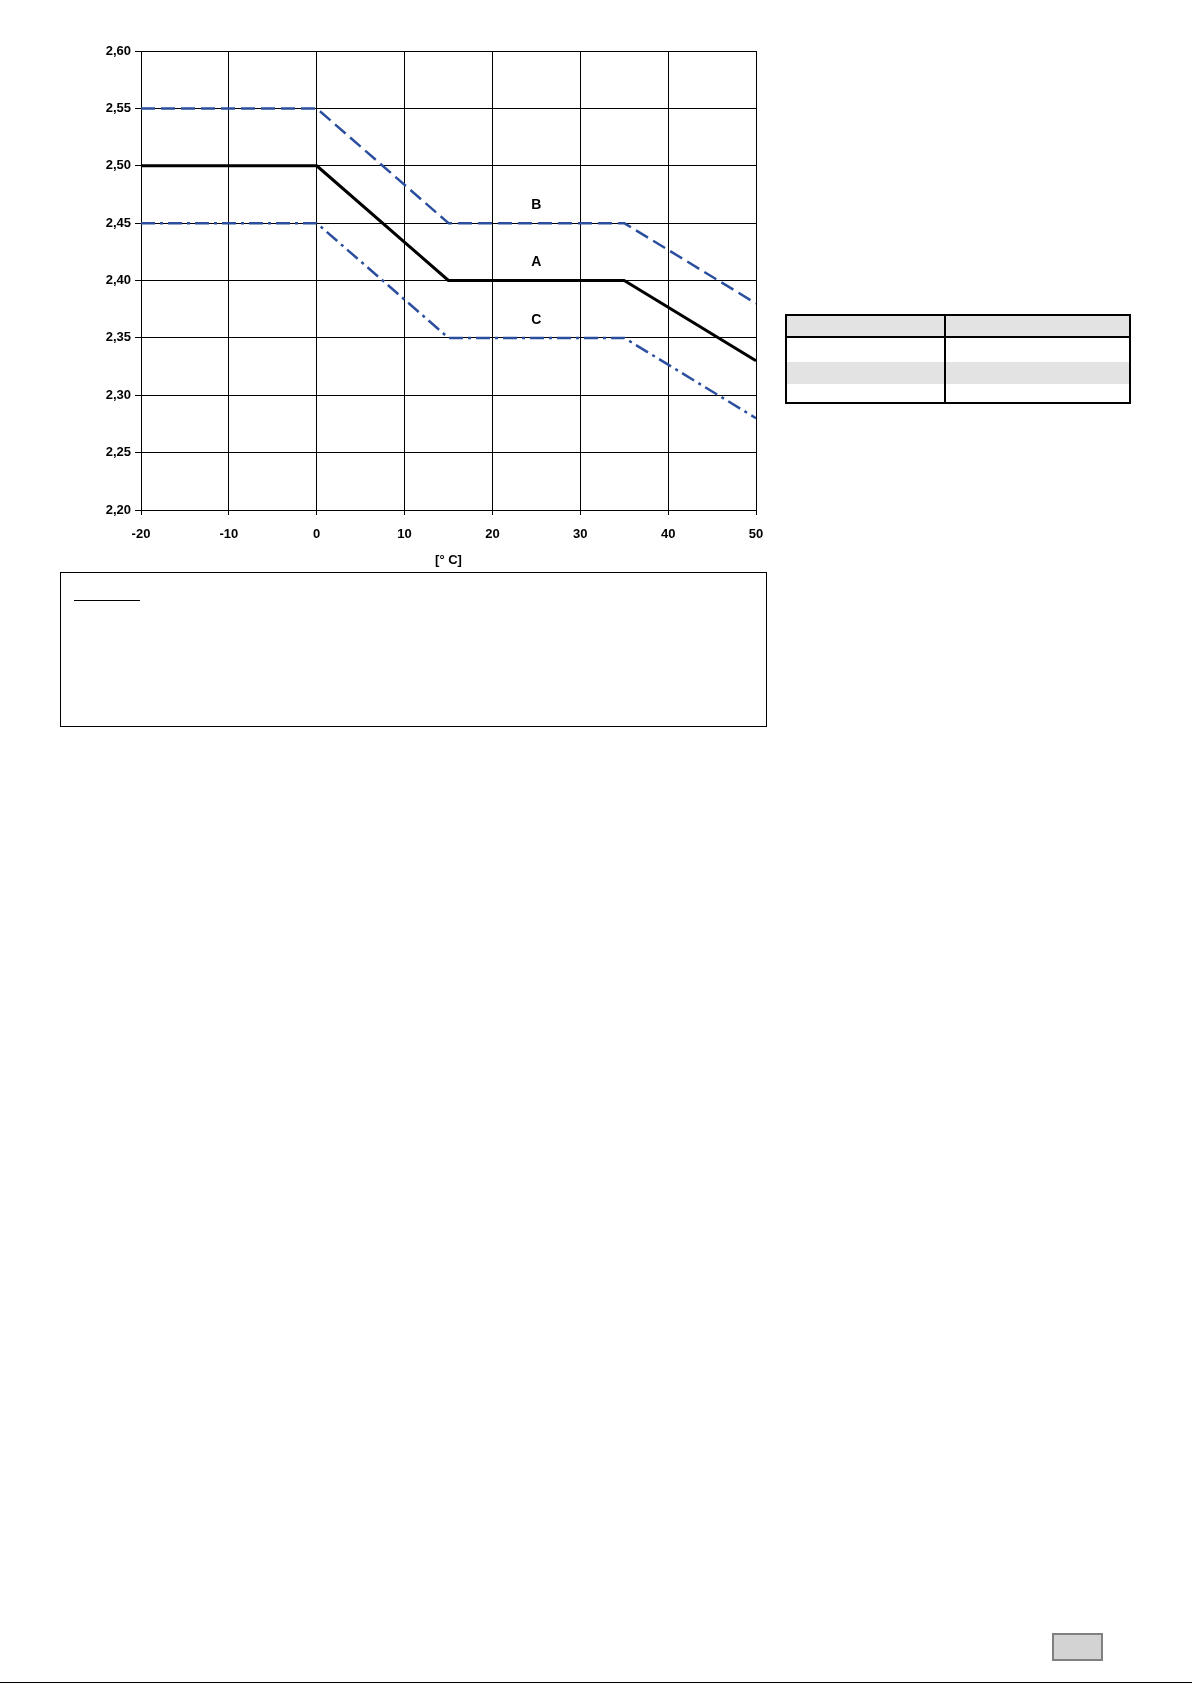 The height and width of the screenshot is (1685, 1192). What do you see at coordinates (118, 165) in the screenshot?
I see `y-tick-label: 2,50` at bounding box center [118, 165].